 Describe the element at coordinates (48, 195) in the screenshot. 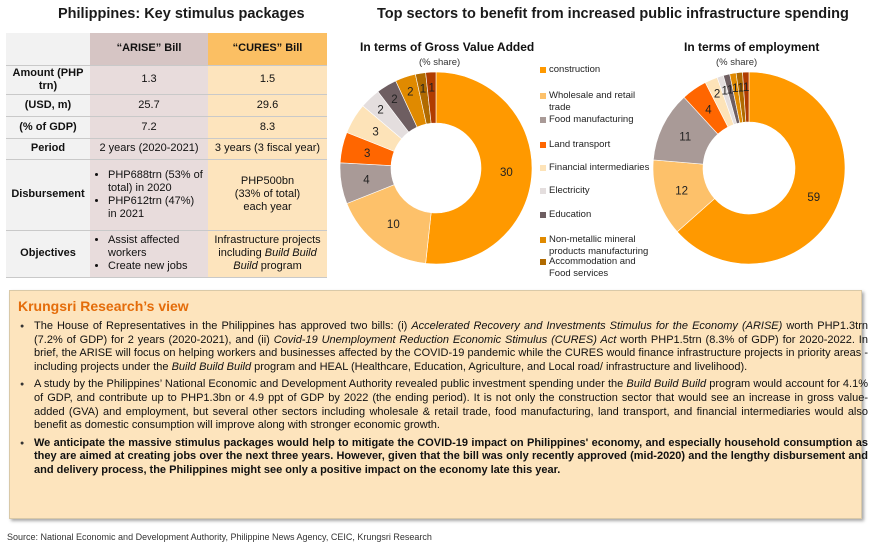

I see `row-label: Disbursement` at that location.